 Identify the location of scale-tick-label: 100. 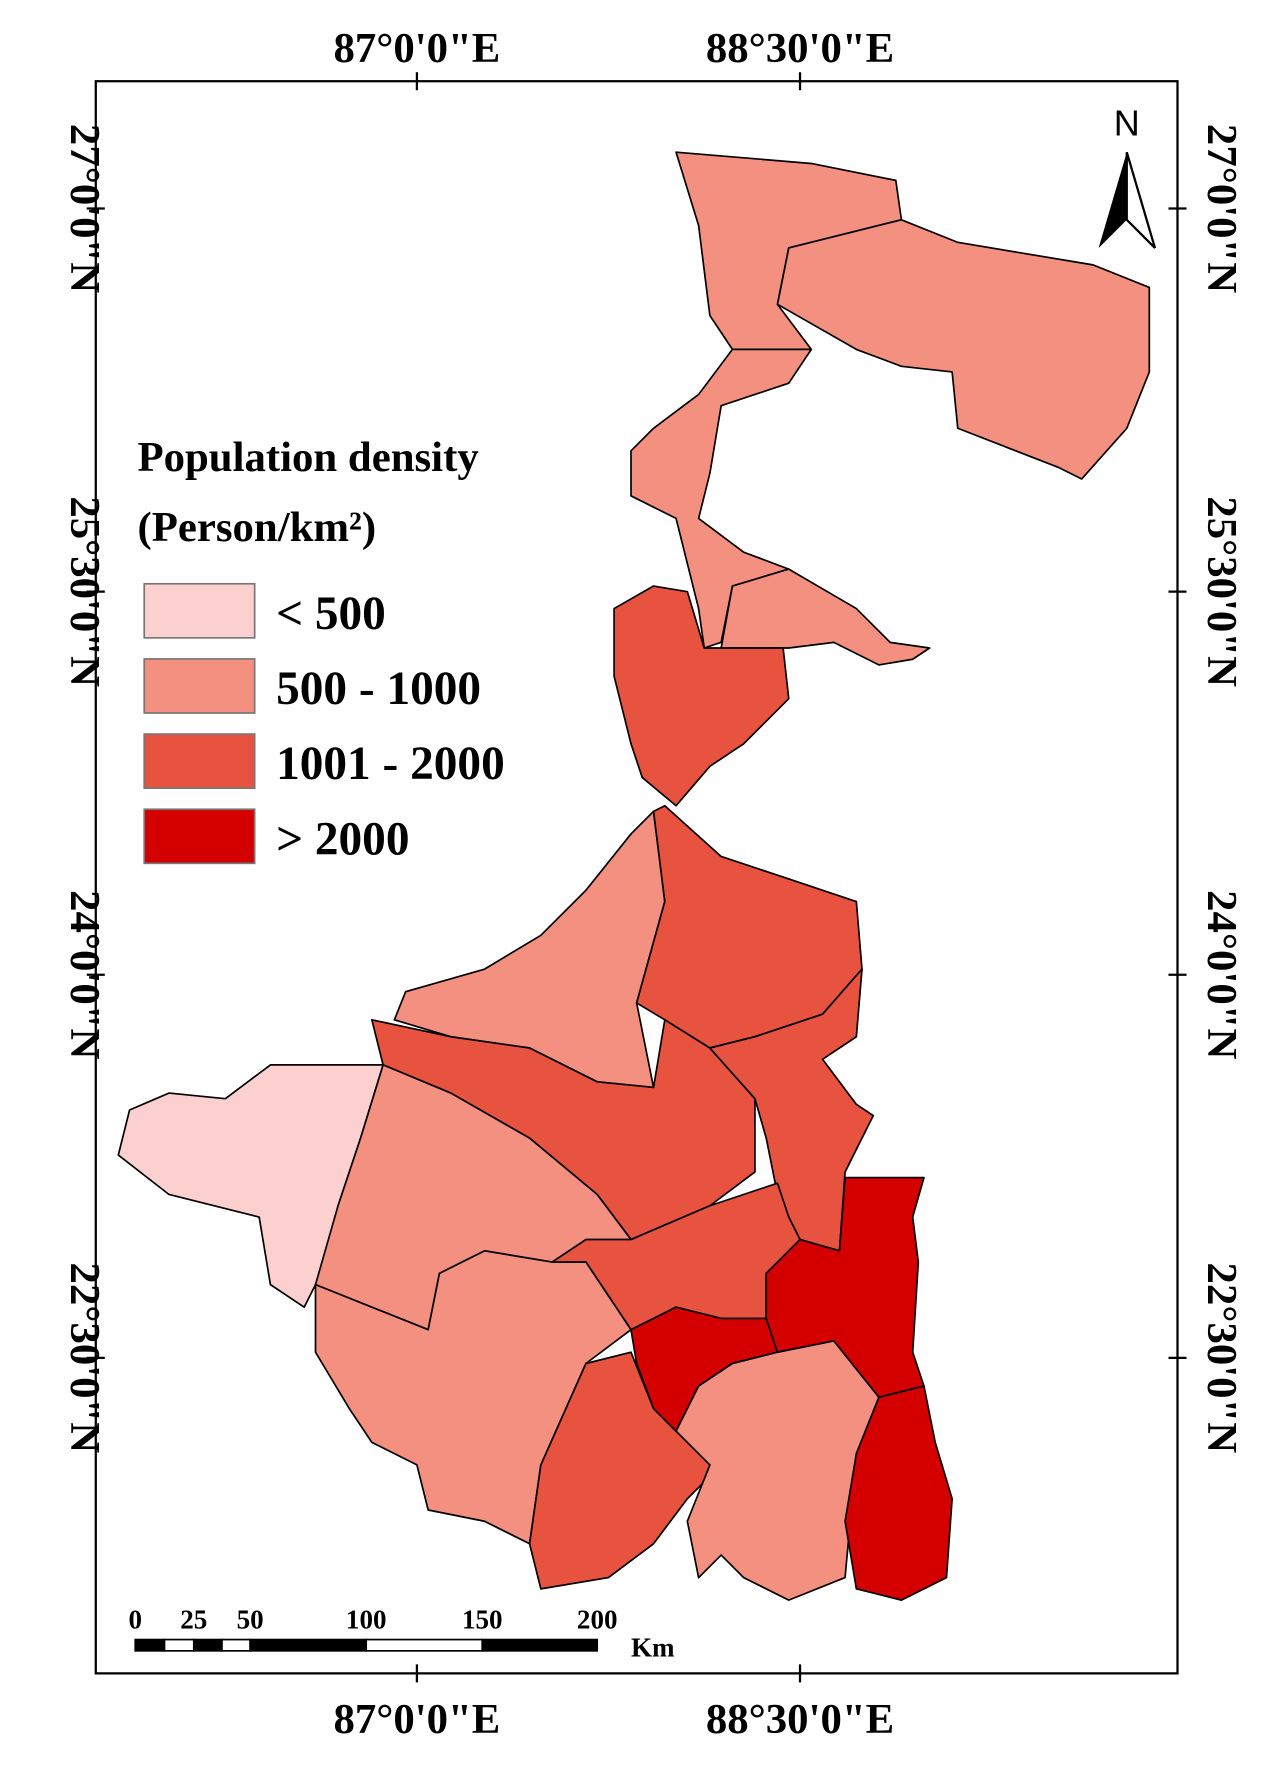
(366, 1619).